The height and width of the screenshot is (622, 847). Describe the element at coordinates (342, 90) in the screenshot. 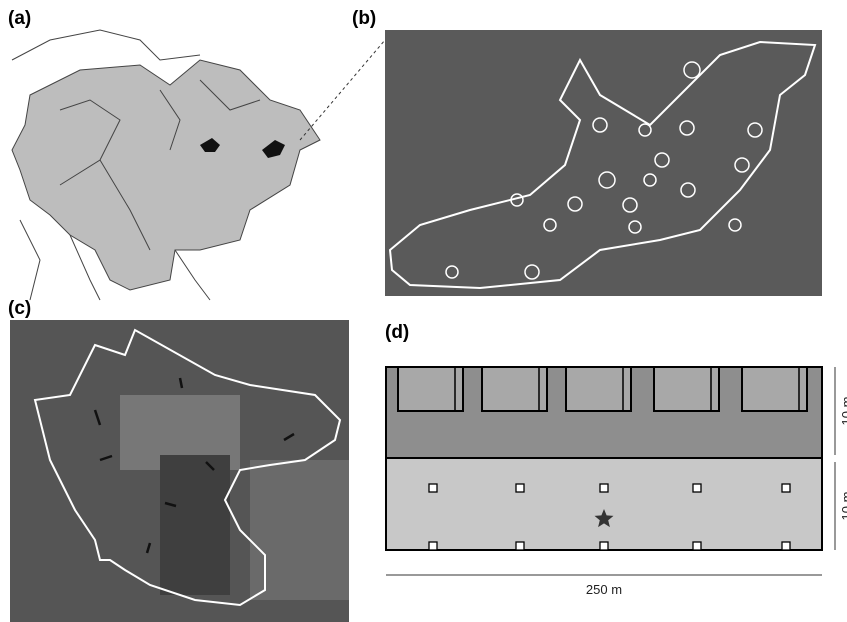

I see `connector` at that location.